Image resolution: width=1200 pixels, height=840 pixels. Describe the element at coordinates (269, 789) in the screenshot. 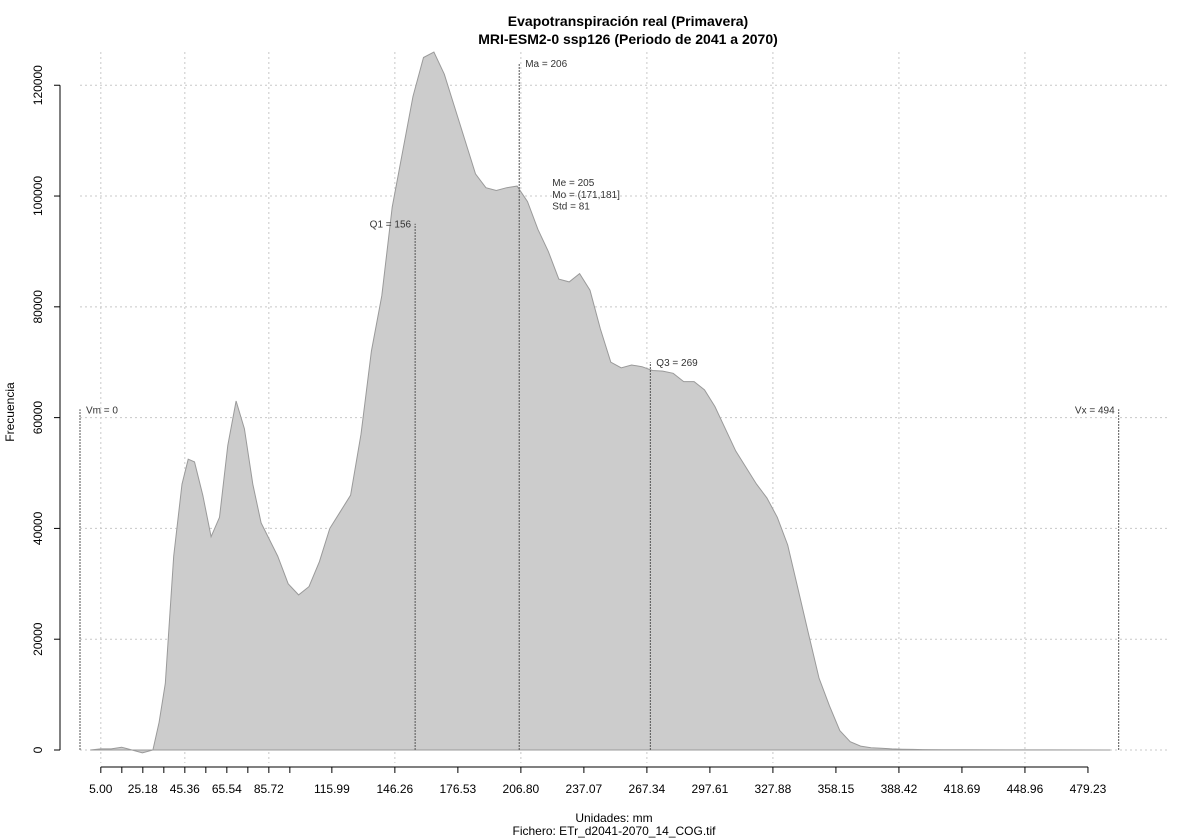

I see `x-tick-label: 85.72` at that location.